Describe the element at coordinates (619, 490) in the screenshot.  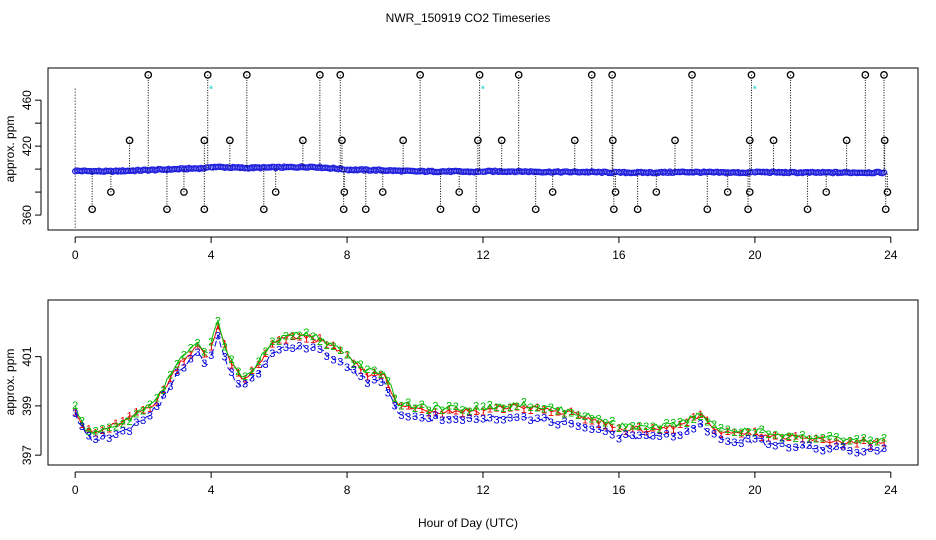
I see `bottom-x-tick-label: 16` at that location.